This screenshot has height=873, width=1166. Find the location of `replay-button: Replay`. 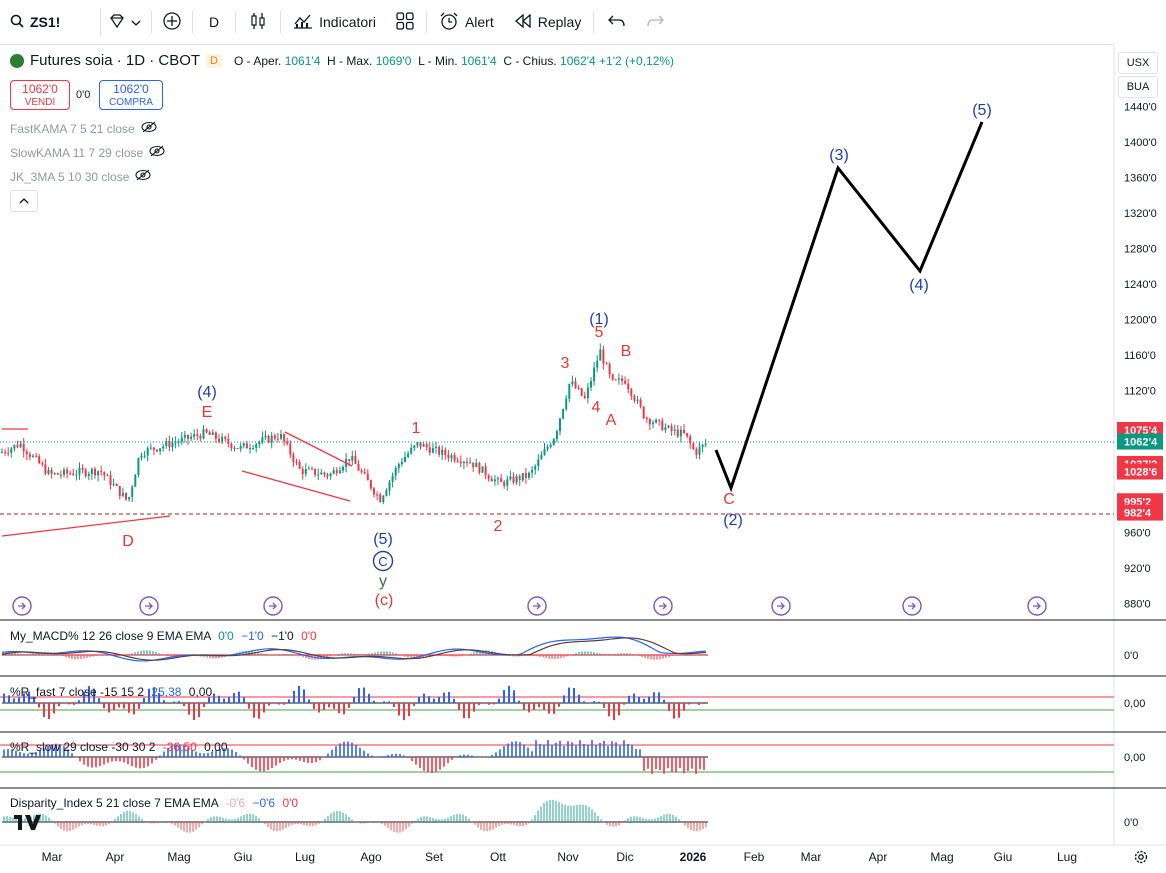

replay-button: Replay is located at coordinates (548, 22).